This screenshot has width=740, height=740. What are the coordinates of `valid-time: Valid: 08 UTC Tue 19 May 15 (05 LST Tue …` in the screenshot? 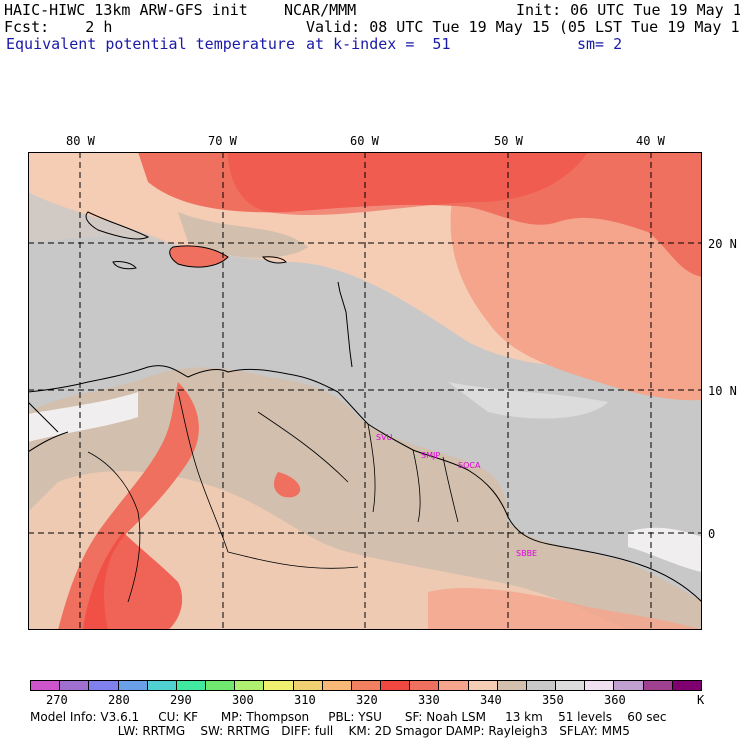 It's located at (523, 27).